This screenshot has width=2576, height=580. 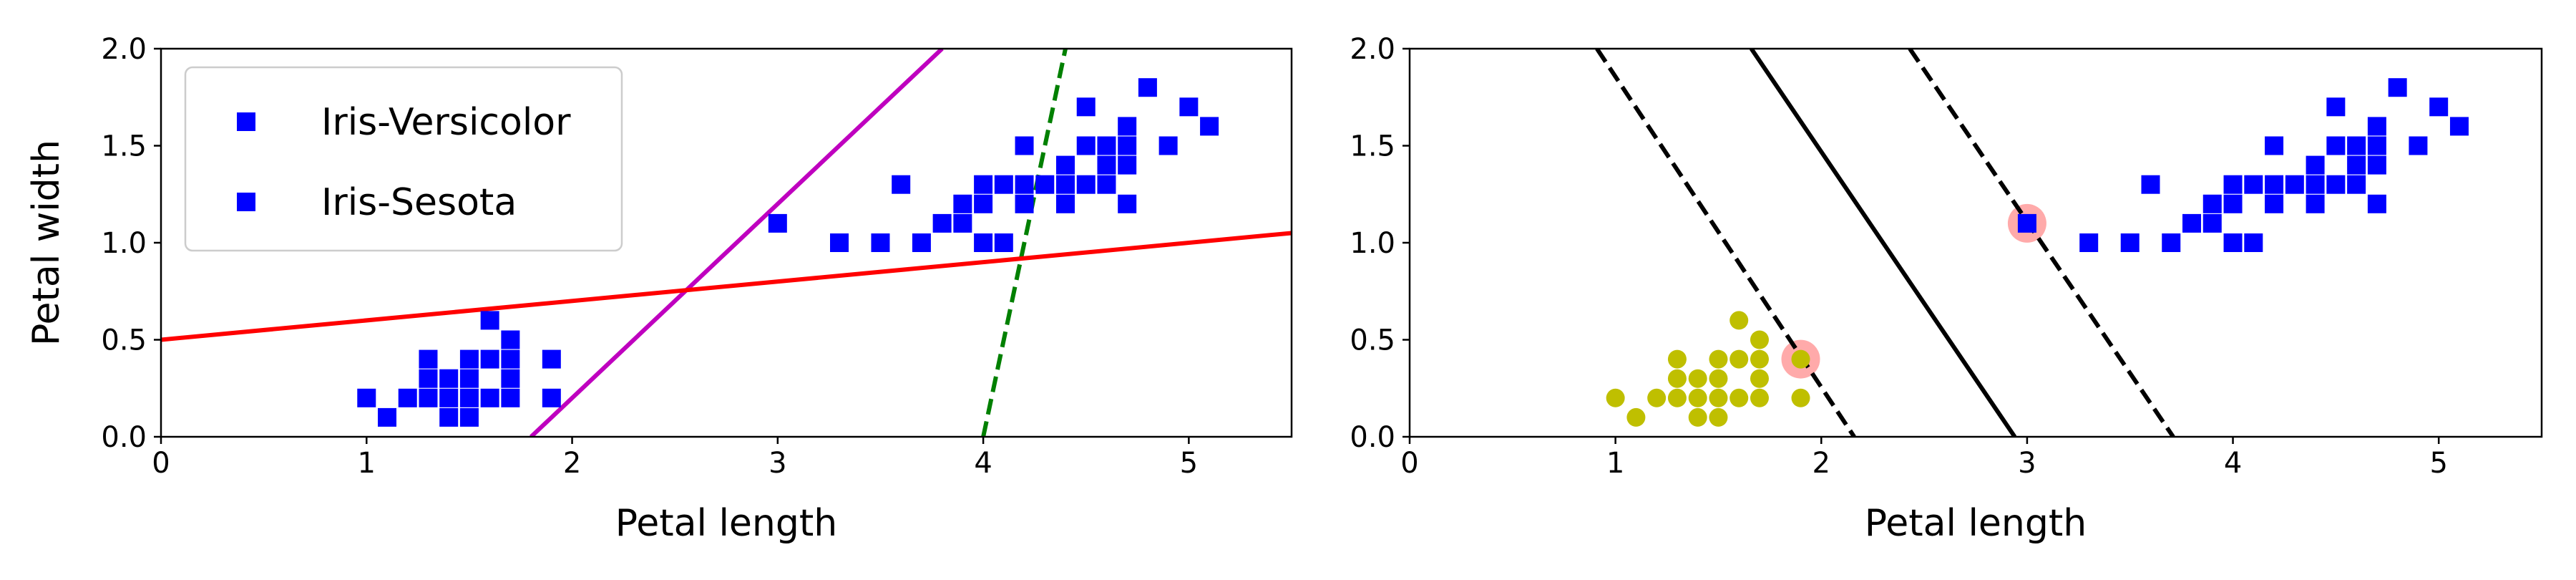 I want to click on x-tick-label: 2, so click(x=1821, y=463).